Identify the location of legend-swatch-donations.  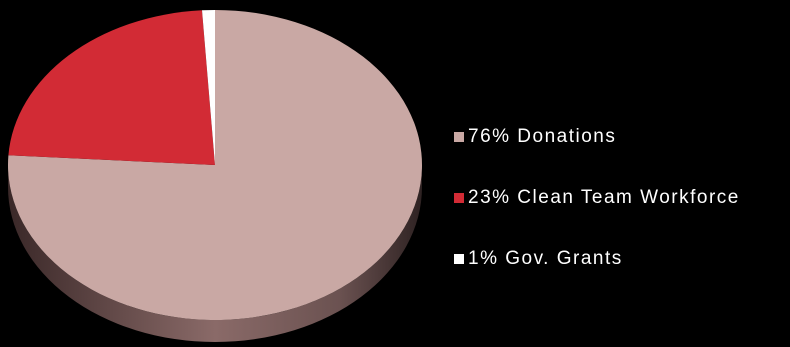
(459, 137).